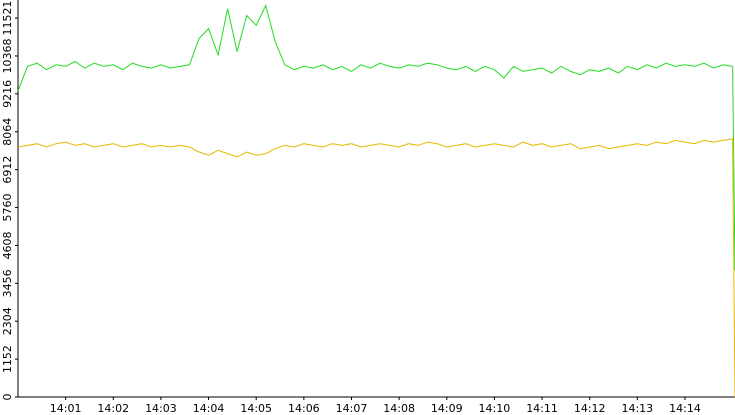 This screenshot has height=415, width=735. What do you see at coordinates (304, 408) in the screenshot?
I see `x-tick-label: 14:06` at bounding box center [304, 408].